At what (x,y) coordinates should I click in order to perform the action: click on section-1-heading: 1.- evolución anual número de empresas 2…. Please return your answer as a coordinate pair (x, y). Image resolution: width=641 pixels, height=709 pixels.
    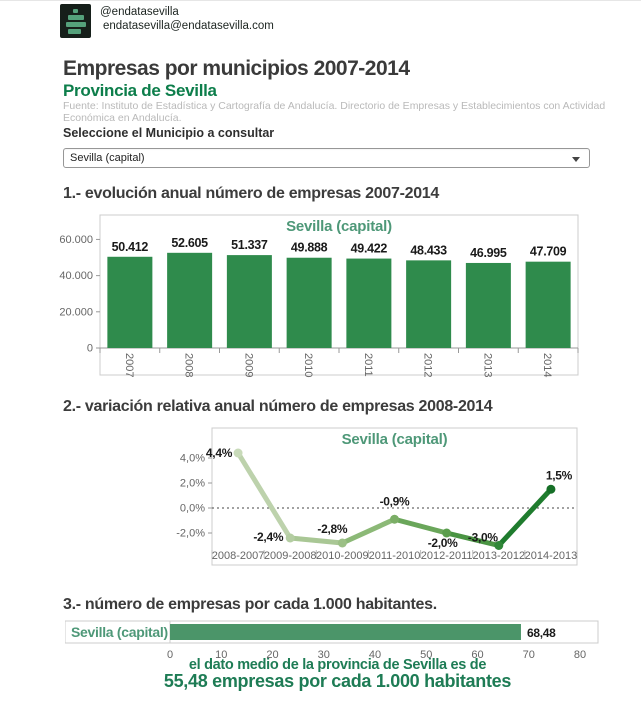
    Looking at the image, I should click on (251, 193).